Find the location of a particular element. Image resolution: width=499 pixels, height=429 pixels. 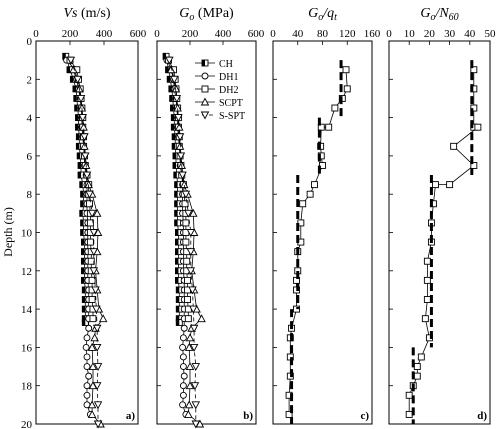

title-sub: o is located at coordinates (191, 17).